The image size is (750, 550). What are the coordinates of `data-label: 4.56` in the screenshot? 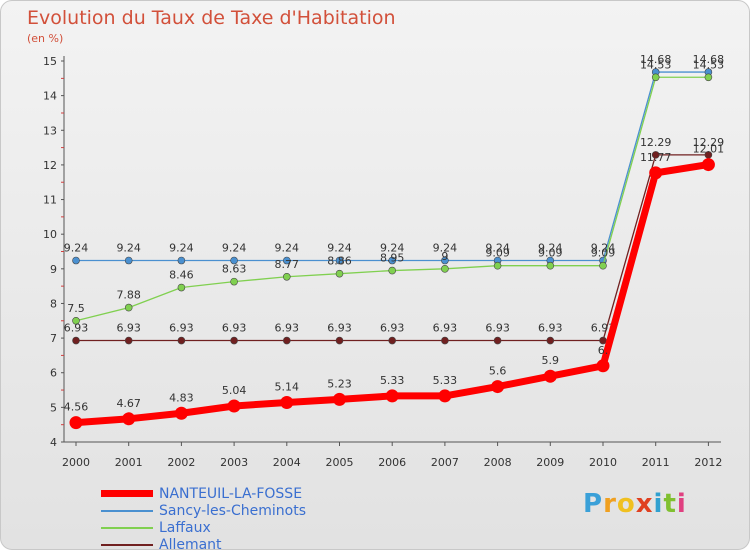 It's located at (76, 407).